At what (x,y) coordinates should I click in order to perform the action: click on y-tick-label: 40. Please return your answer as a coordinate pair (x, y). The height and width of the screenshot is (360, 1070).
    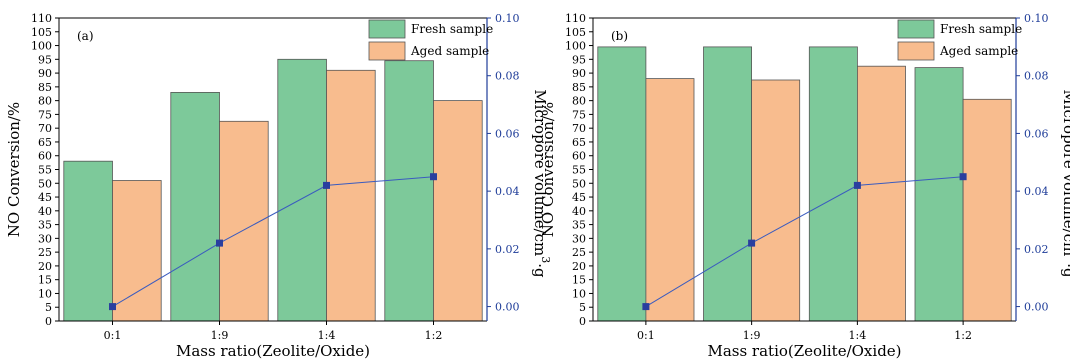
    Looking at the image, I should click on (579, 211).